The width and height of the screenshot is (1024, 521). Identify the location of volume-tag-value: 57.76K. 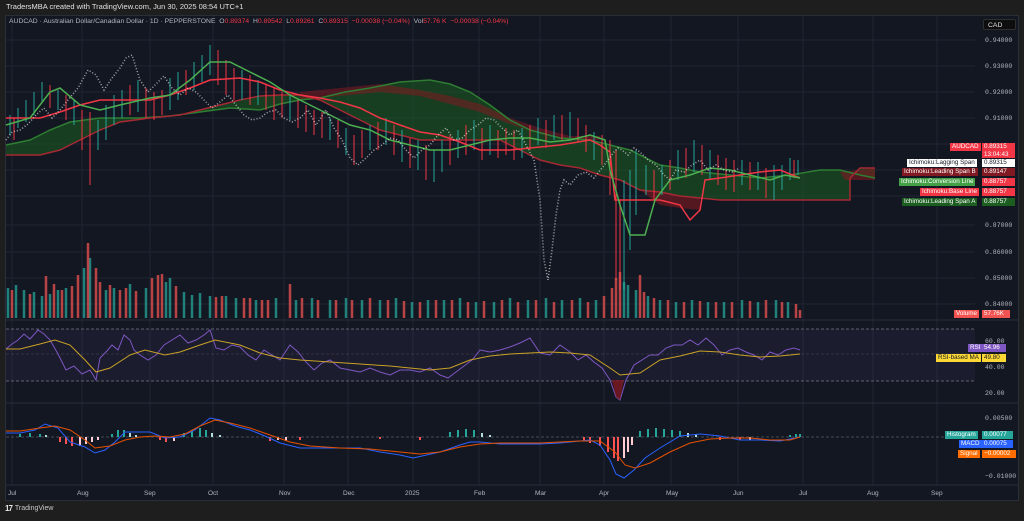
(996, 314).